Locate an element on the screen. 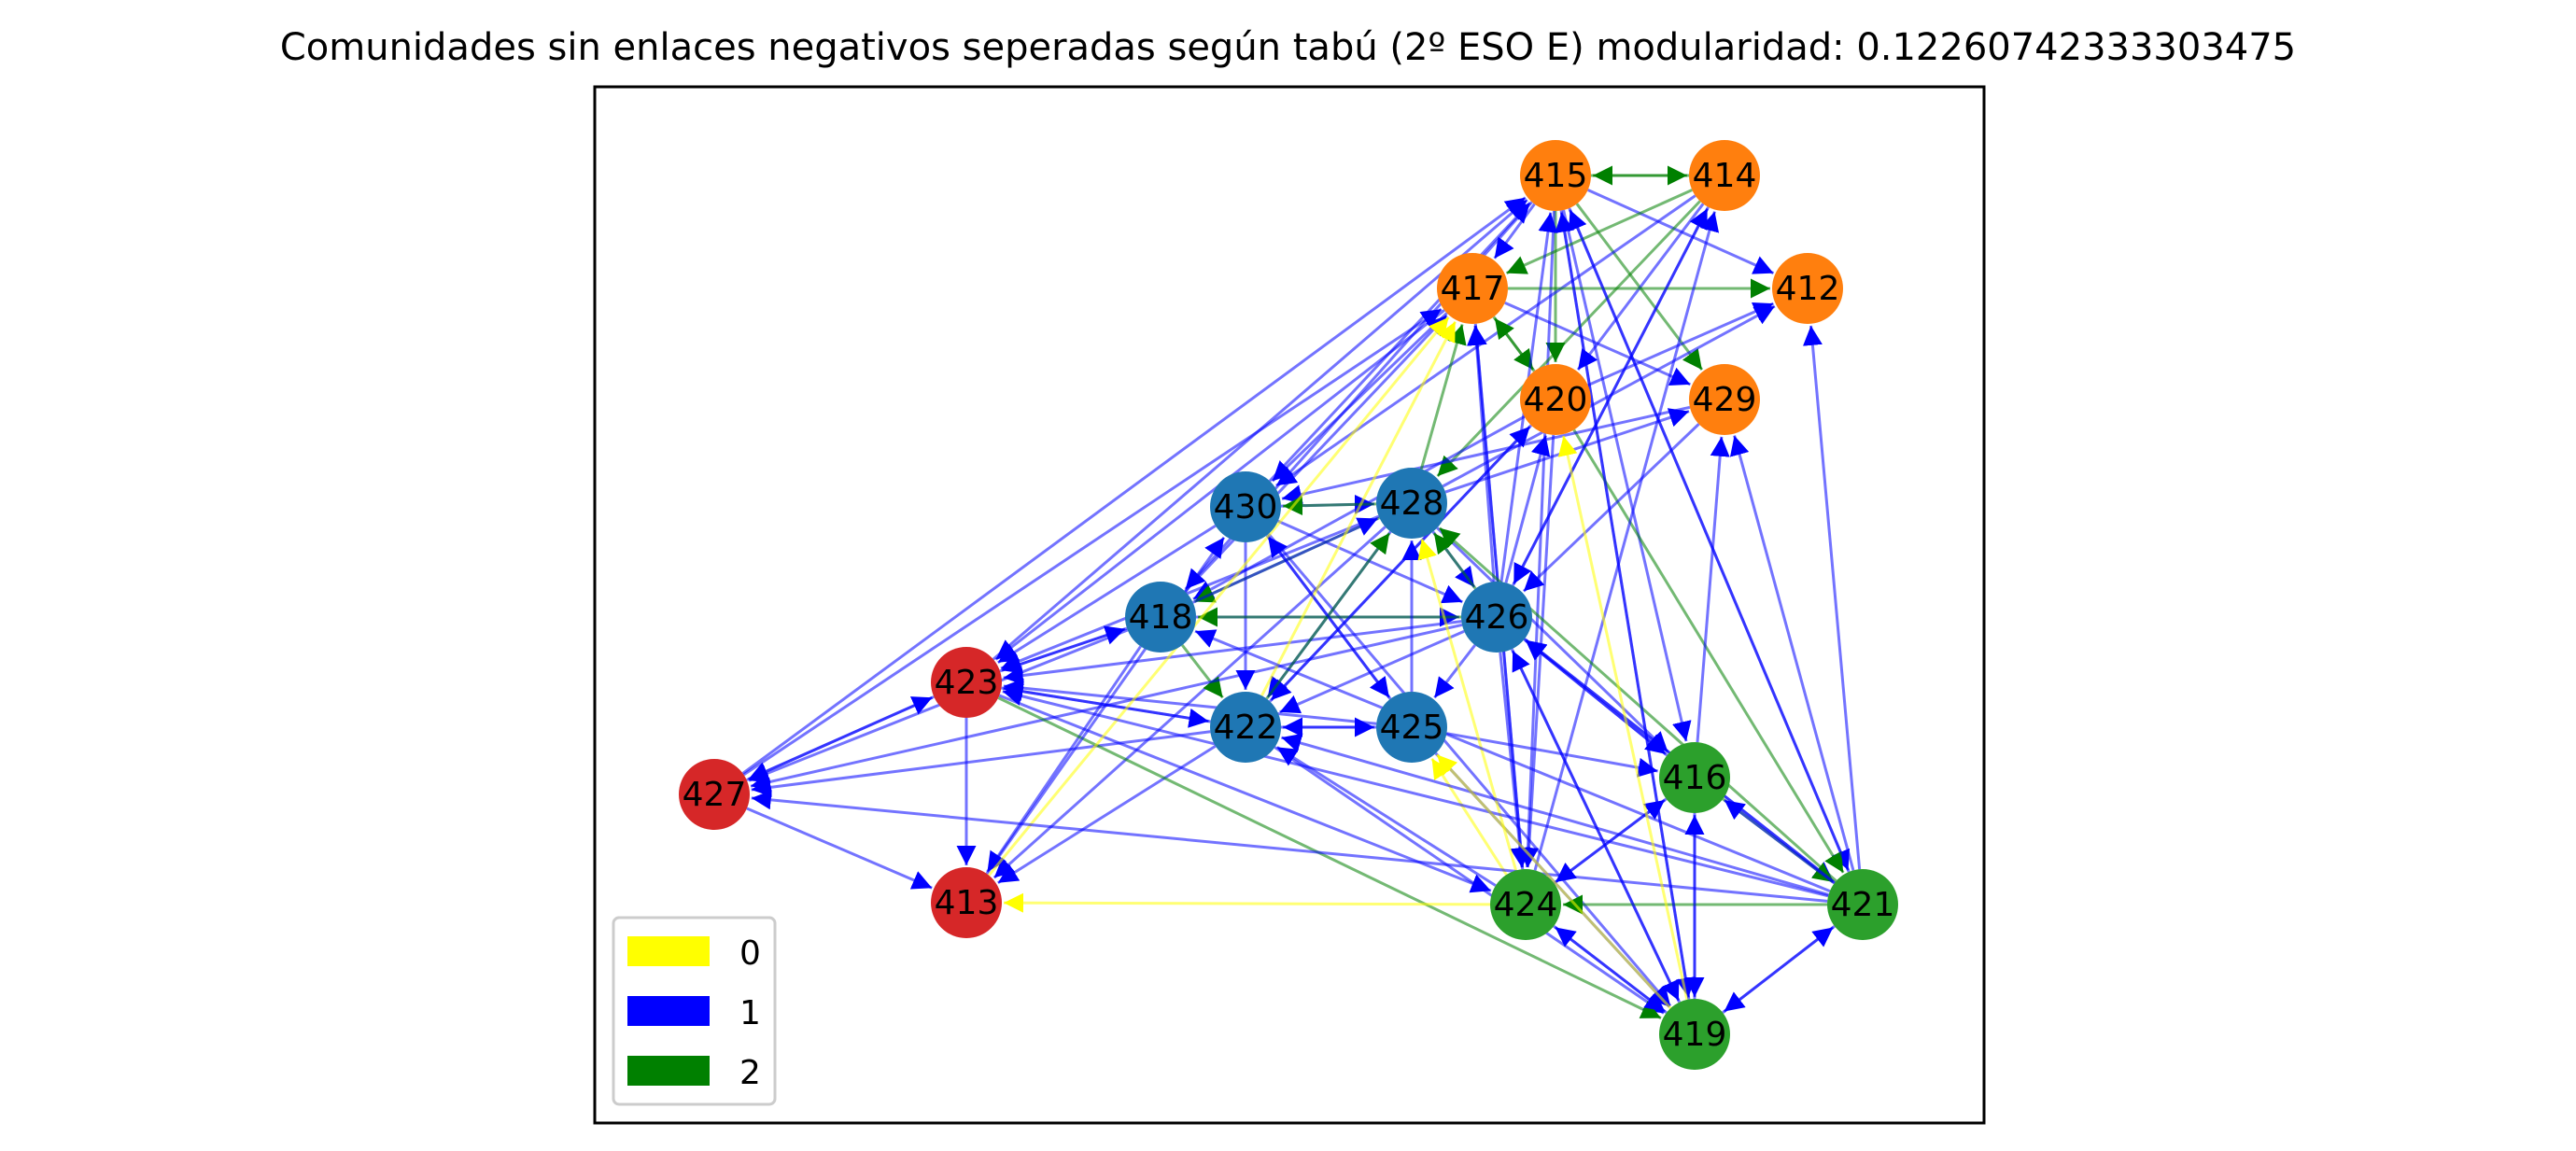 The width and height of the screenshot is (2576, 1151). node-424: 424 is located at coordinates (1525, 905).